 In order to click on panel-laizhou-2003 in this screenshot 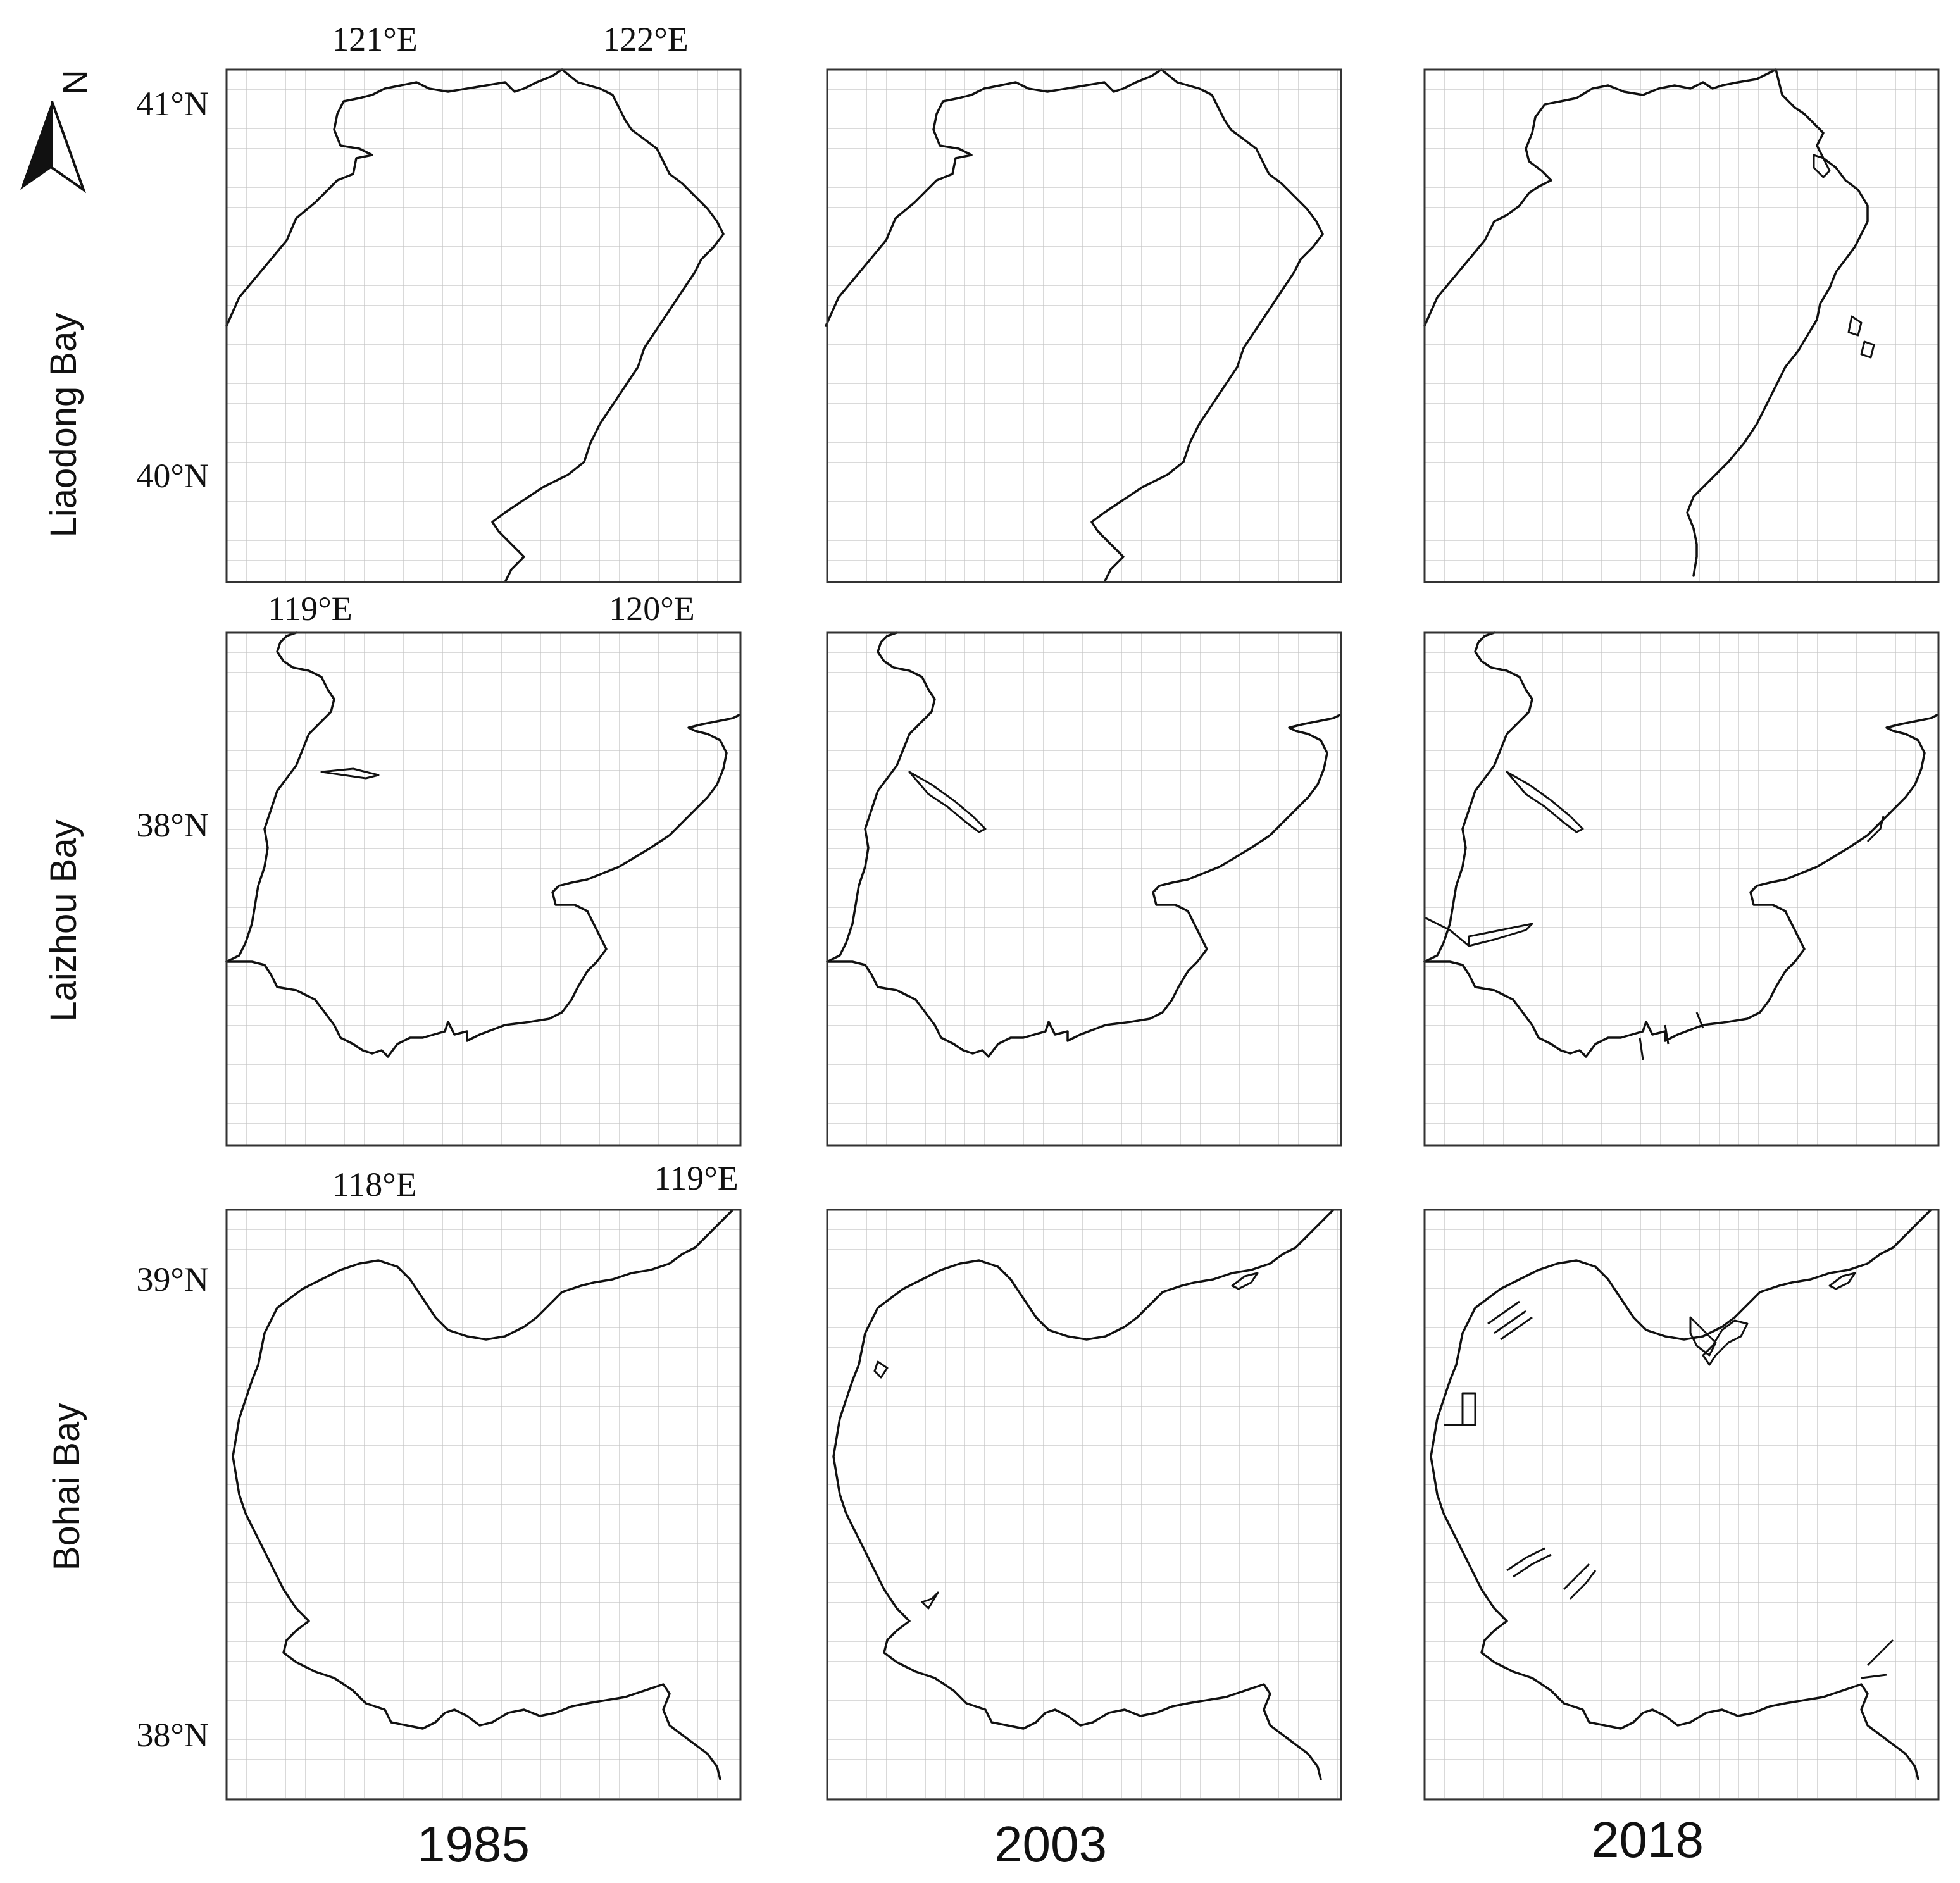, I will do `click(1084, 889)`.